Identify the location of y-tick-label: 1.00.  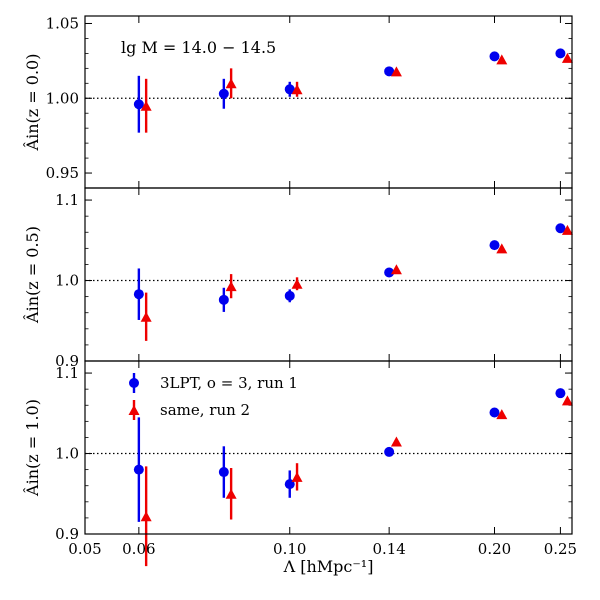
(62, 98).